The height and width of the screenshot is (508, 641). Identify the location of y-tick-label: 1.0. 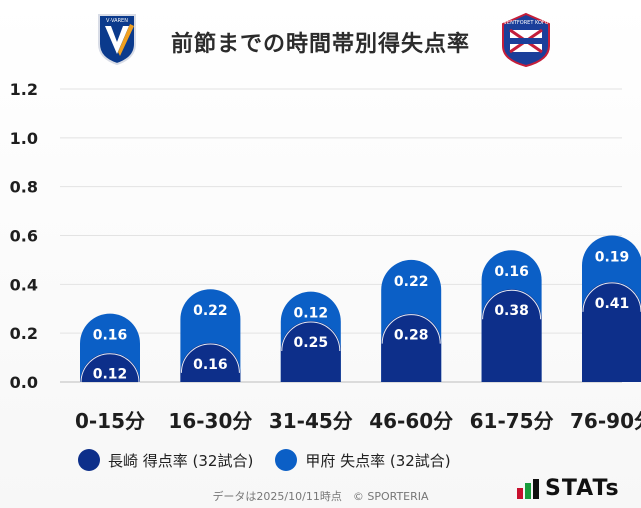
(24, 138).